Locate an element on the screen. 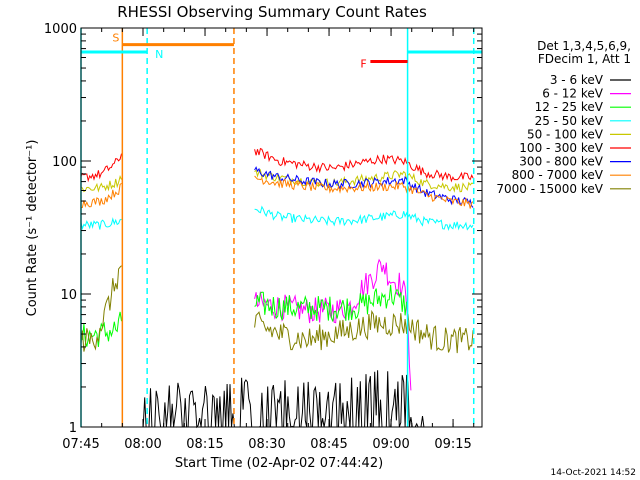  x-tick-label: 08:30 is located at coordinates (266, 444).